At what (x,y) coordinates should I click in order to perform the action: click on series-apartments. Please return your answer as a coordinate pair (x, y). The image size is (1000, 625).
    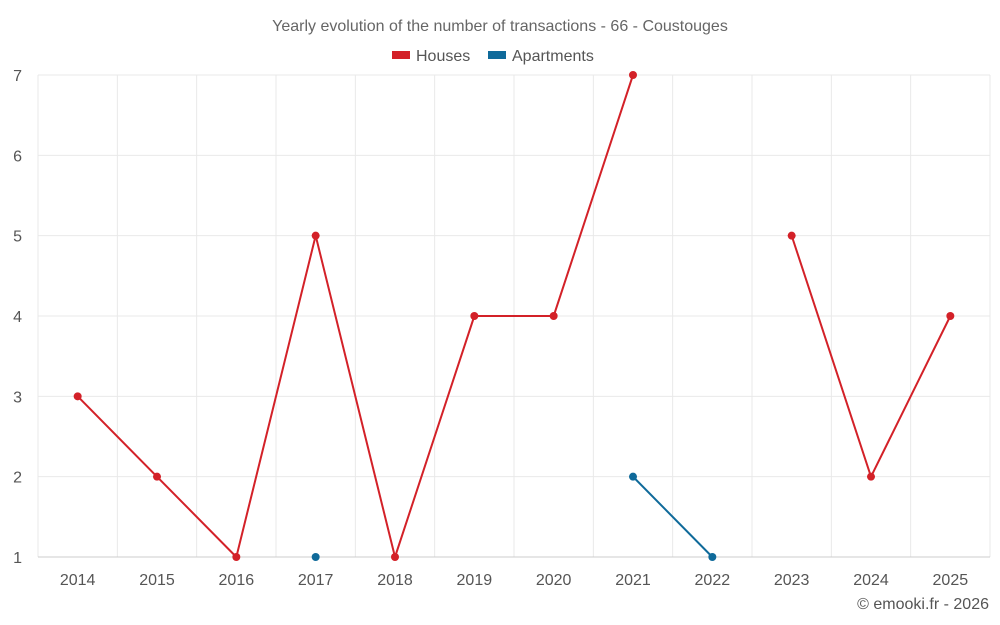
    Looking at the image, I should click on (514, 516).